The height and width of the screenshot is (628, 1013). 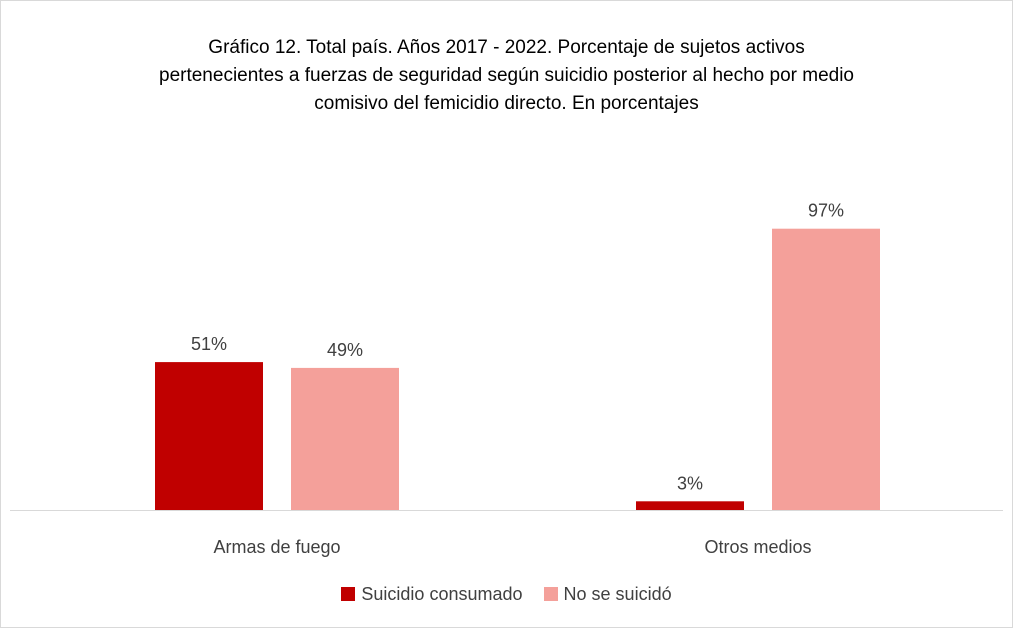 I want to click on data-label-suicidio-consumado-armas-de-fuego: 51%, so click(x=209, y=344).